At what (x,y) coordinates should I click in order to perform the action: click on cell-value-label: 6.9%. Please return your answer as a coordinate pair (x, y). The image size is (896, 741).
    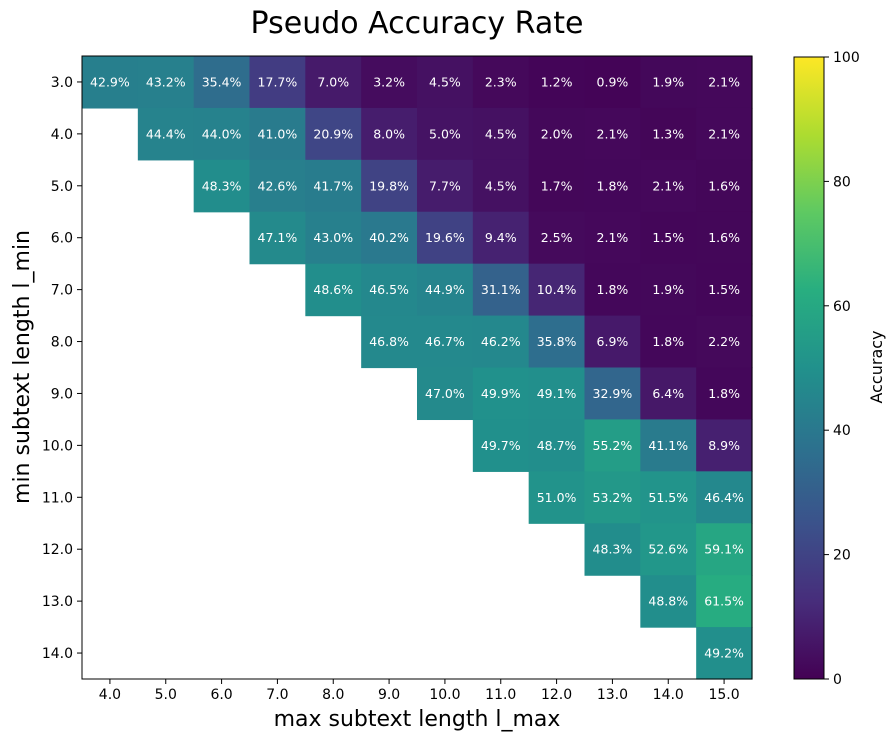
    Looking at the image, I should click on (613, 341).